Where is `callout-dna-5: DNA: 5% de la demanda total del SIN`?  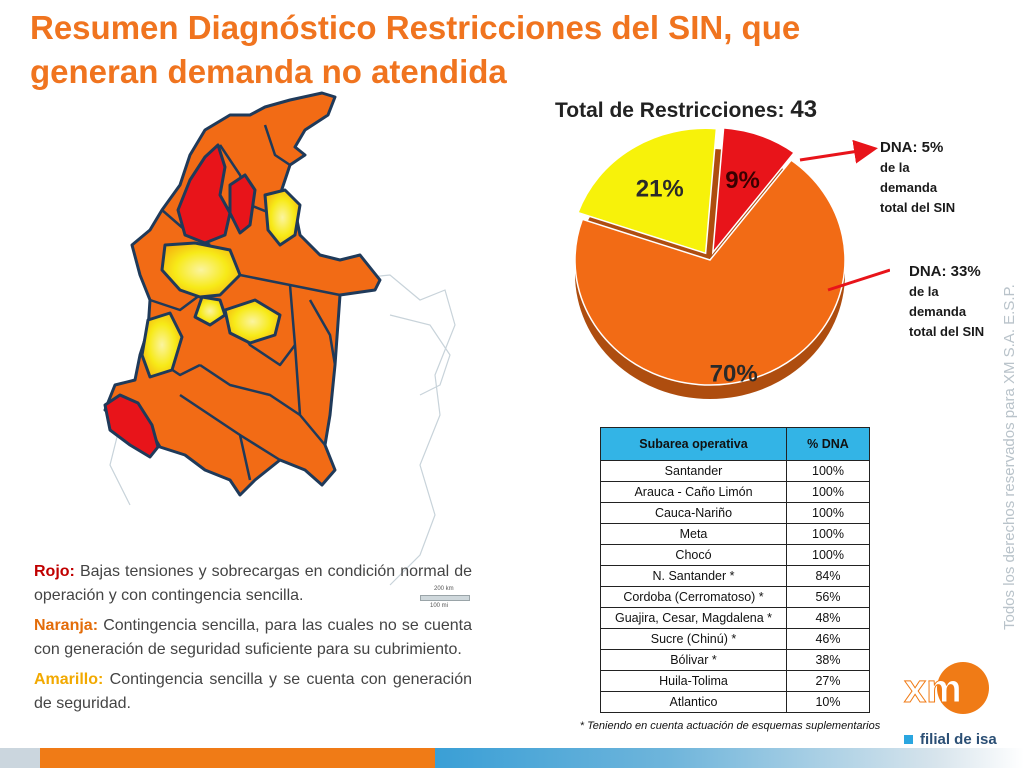
callout-dna-5: DNA: 5% de la demanda total del SIN is located at coordinates (917, 178).